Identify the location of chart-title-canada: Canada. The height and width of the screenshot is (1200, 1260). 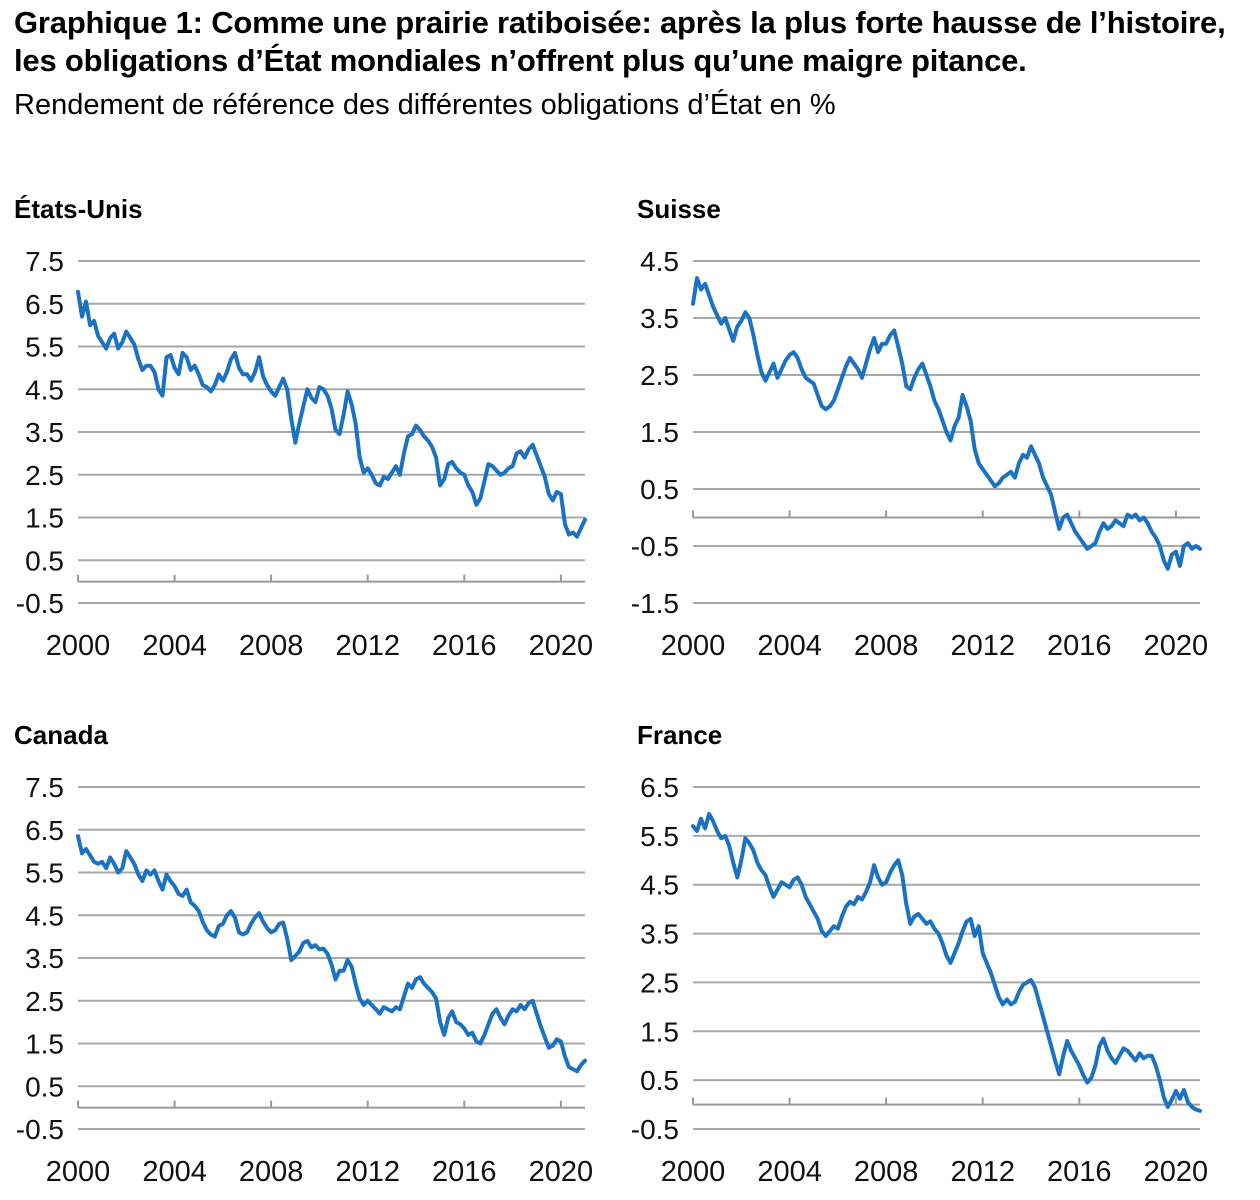
(61, 735).